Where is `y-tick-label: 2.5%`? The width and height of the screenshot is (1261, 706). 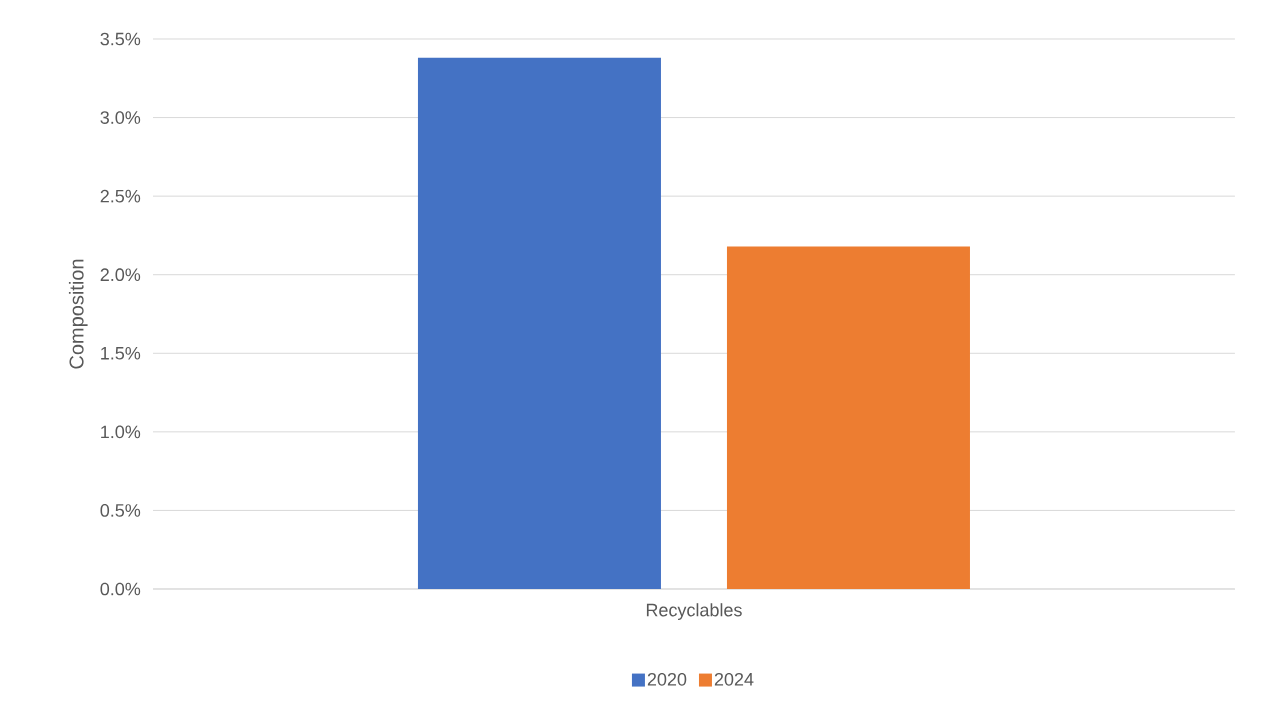
y-tick-label: 2.5% is located at coordinates (120, 196).